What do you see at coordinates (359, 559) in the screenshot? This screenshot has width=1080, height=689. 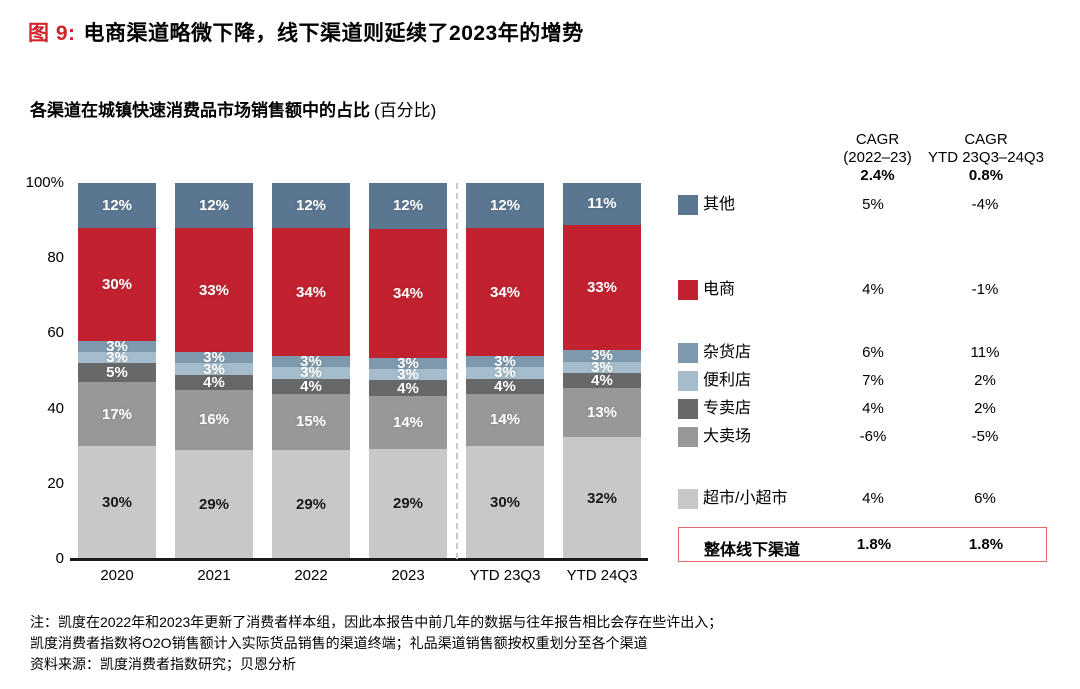 I see `x-axis-line` at bounding box center [359, 559].